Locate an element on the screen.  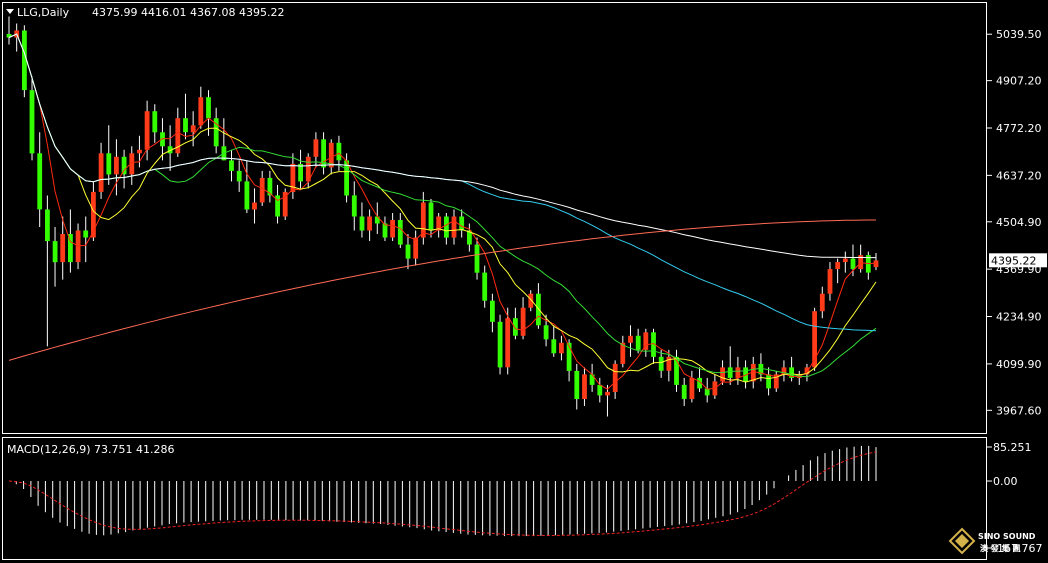
macd-layer is located at coordinates (442, 491).